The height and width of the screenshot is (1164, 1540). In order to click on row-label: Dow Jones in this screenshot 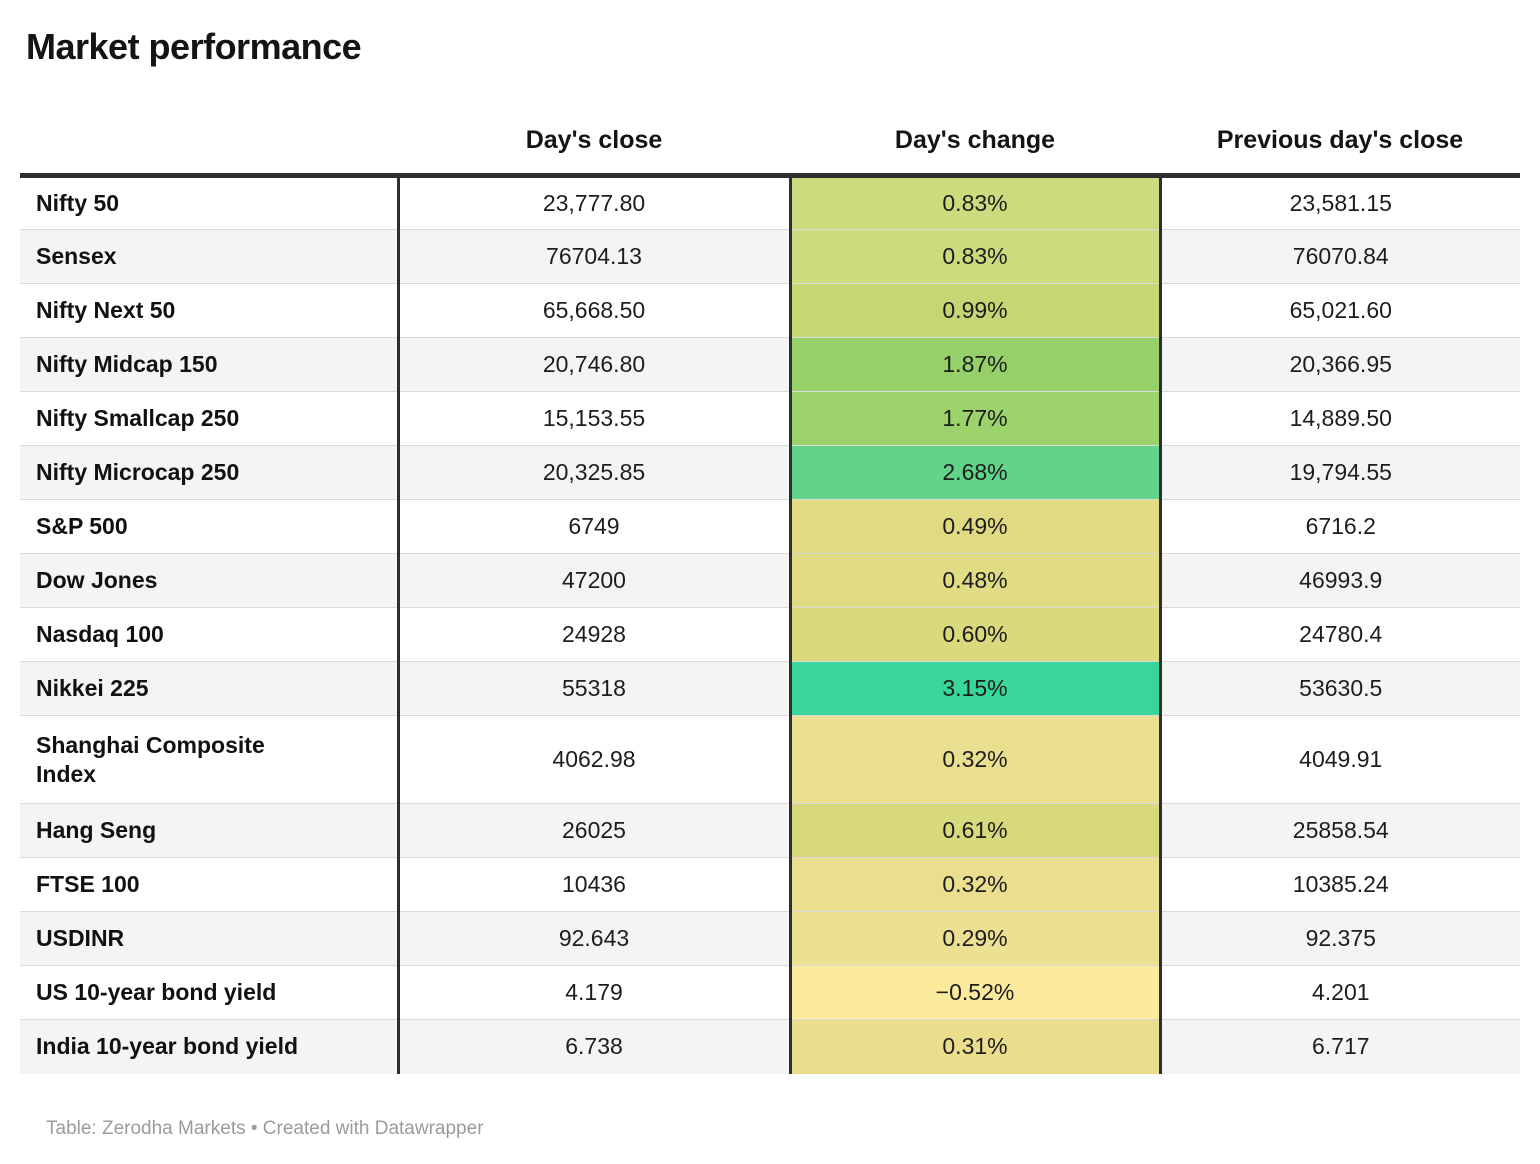, I will do `click(210, 580)`.